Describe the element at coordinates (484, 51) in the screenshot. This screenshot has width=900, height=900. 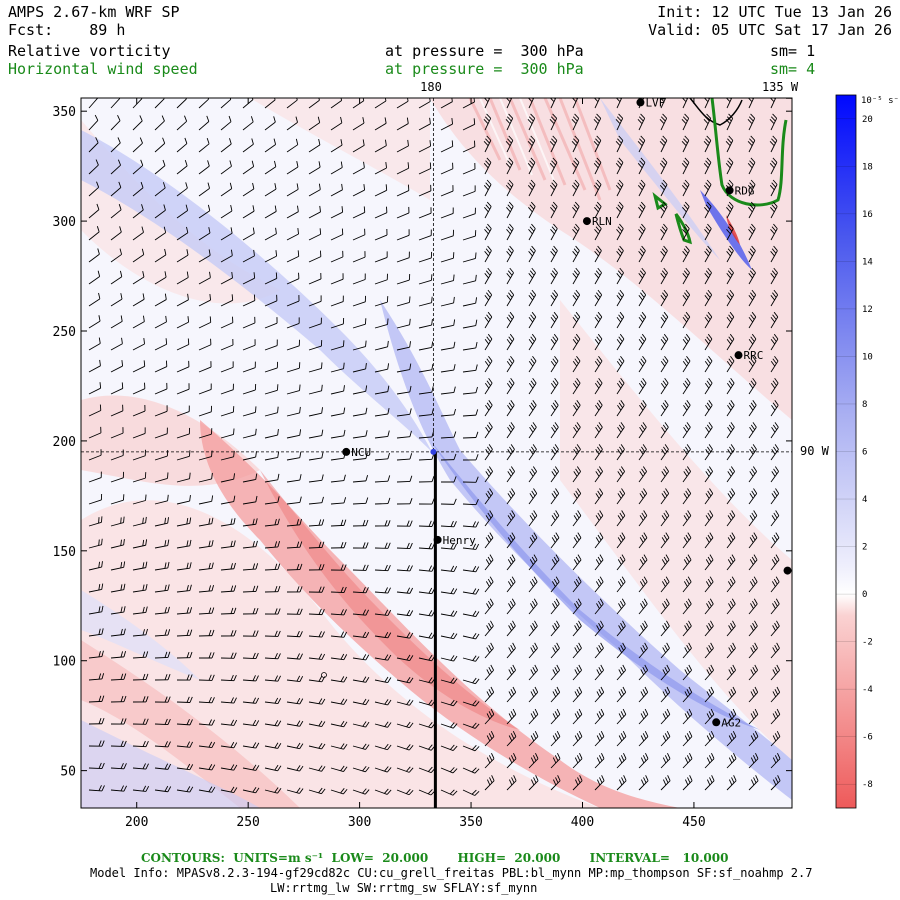
I see `field1-level: at pressure = 300 hPa` at that location.